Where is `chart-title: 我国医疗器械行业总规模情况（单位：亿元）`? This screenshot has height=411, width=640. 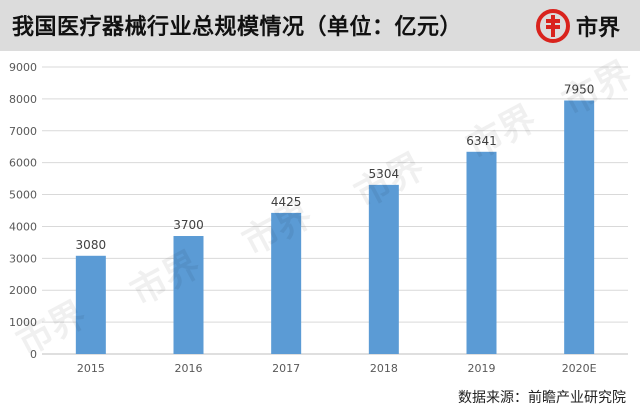 chart-title: 我国医疗器械行业总规模情况（单位：亿元） is located at coordinates (237, 27).